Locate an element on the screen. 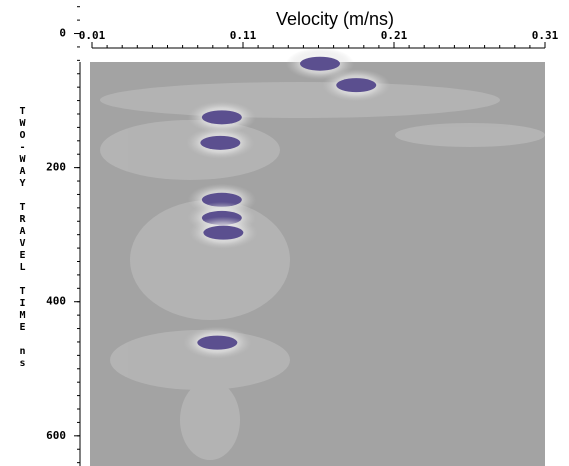  x-tick-label: 0.01 is located at coordinates (92, 35).